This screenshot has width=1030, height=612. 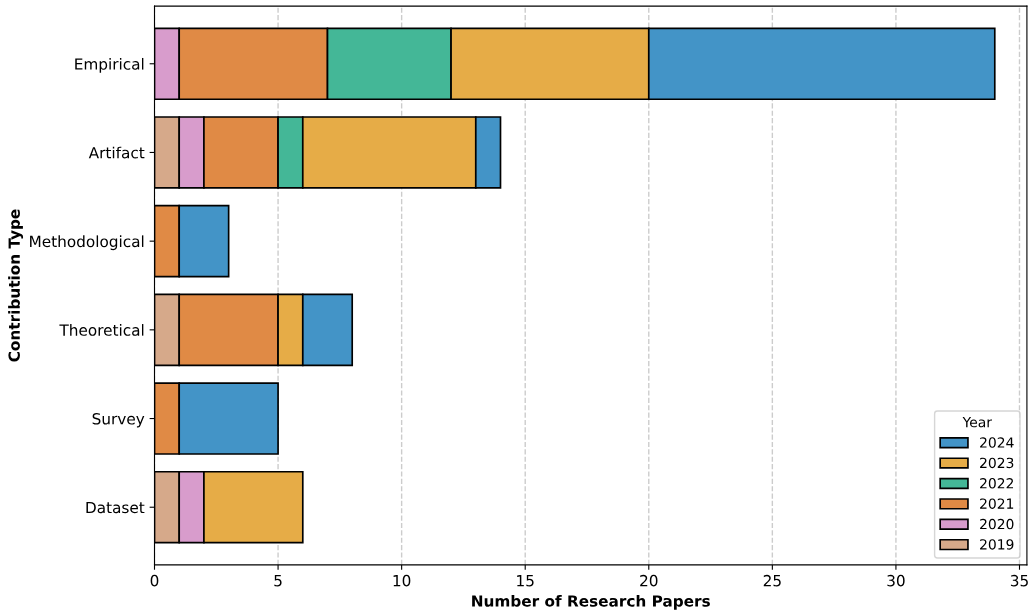 I want to click on x-axis-title: Number of Research Papers, so click(x=591, y=602).